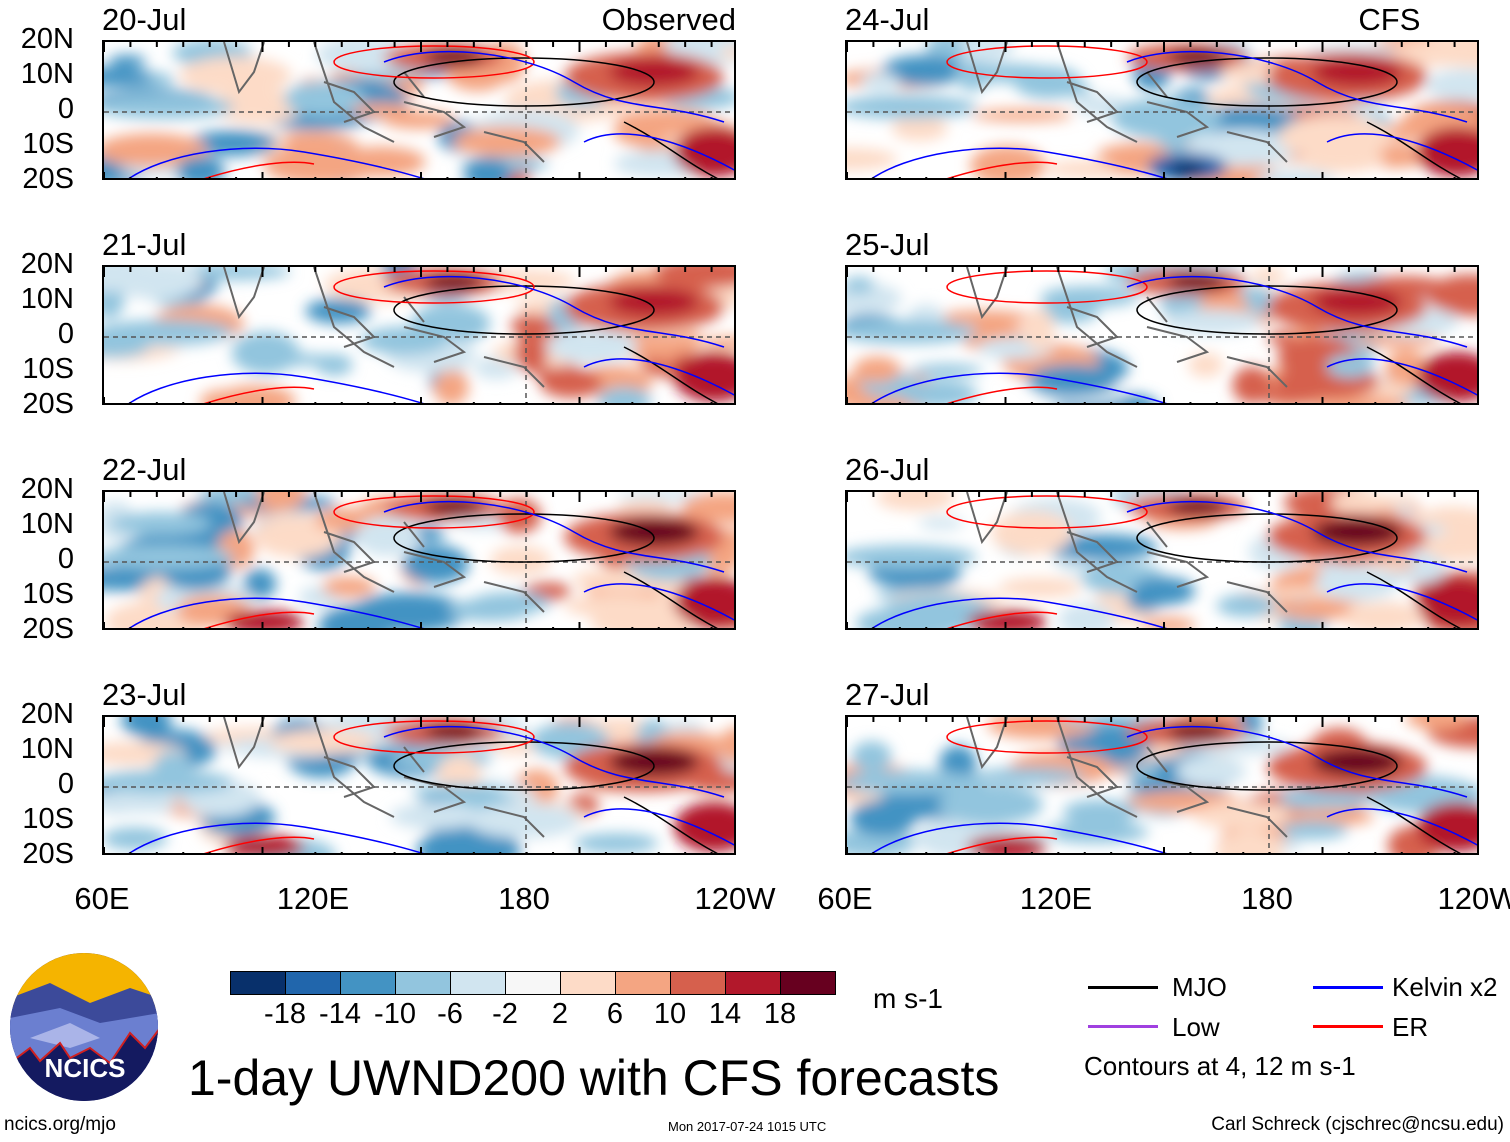 The width and height of the screenshot is (1510, 1142). What do you see at coordinates (1267, 898) in the screenshot?
I see `lon-label-right: 180` at bounding box center [1267, 898].